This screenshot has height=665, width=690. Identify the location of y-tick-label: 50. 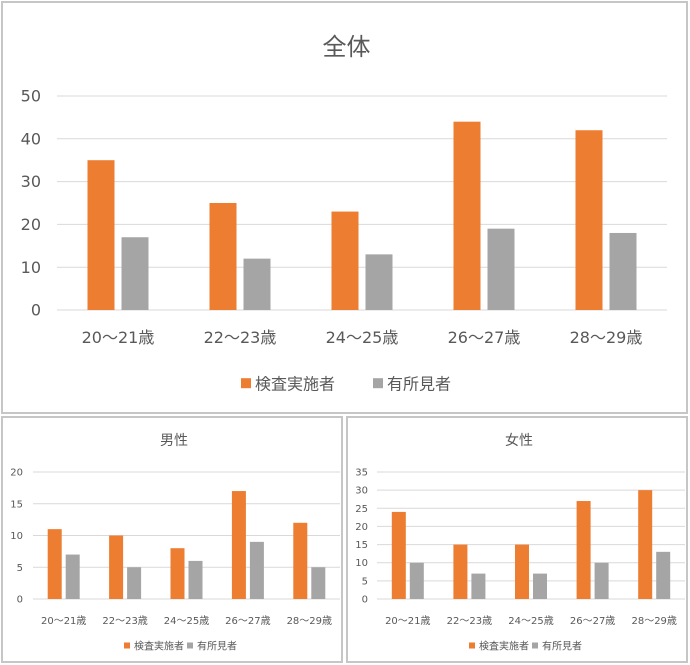
(31, 96).